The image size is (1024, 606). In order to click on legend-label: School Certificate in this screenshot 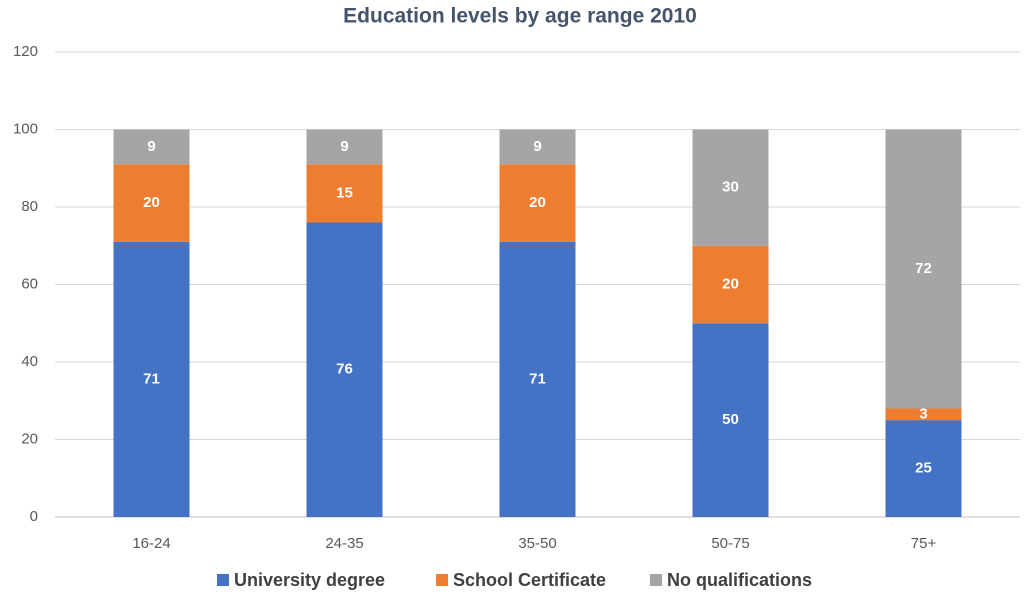, I will do `click(529, 580)`.